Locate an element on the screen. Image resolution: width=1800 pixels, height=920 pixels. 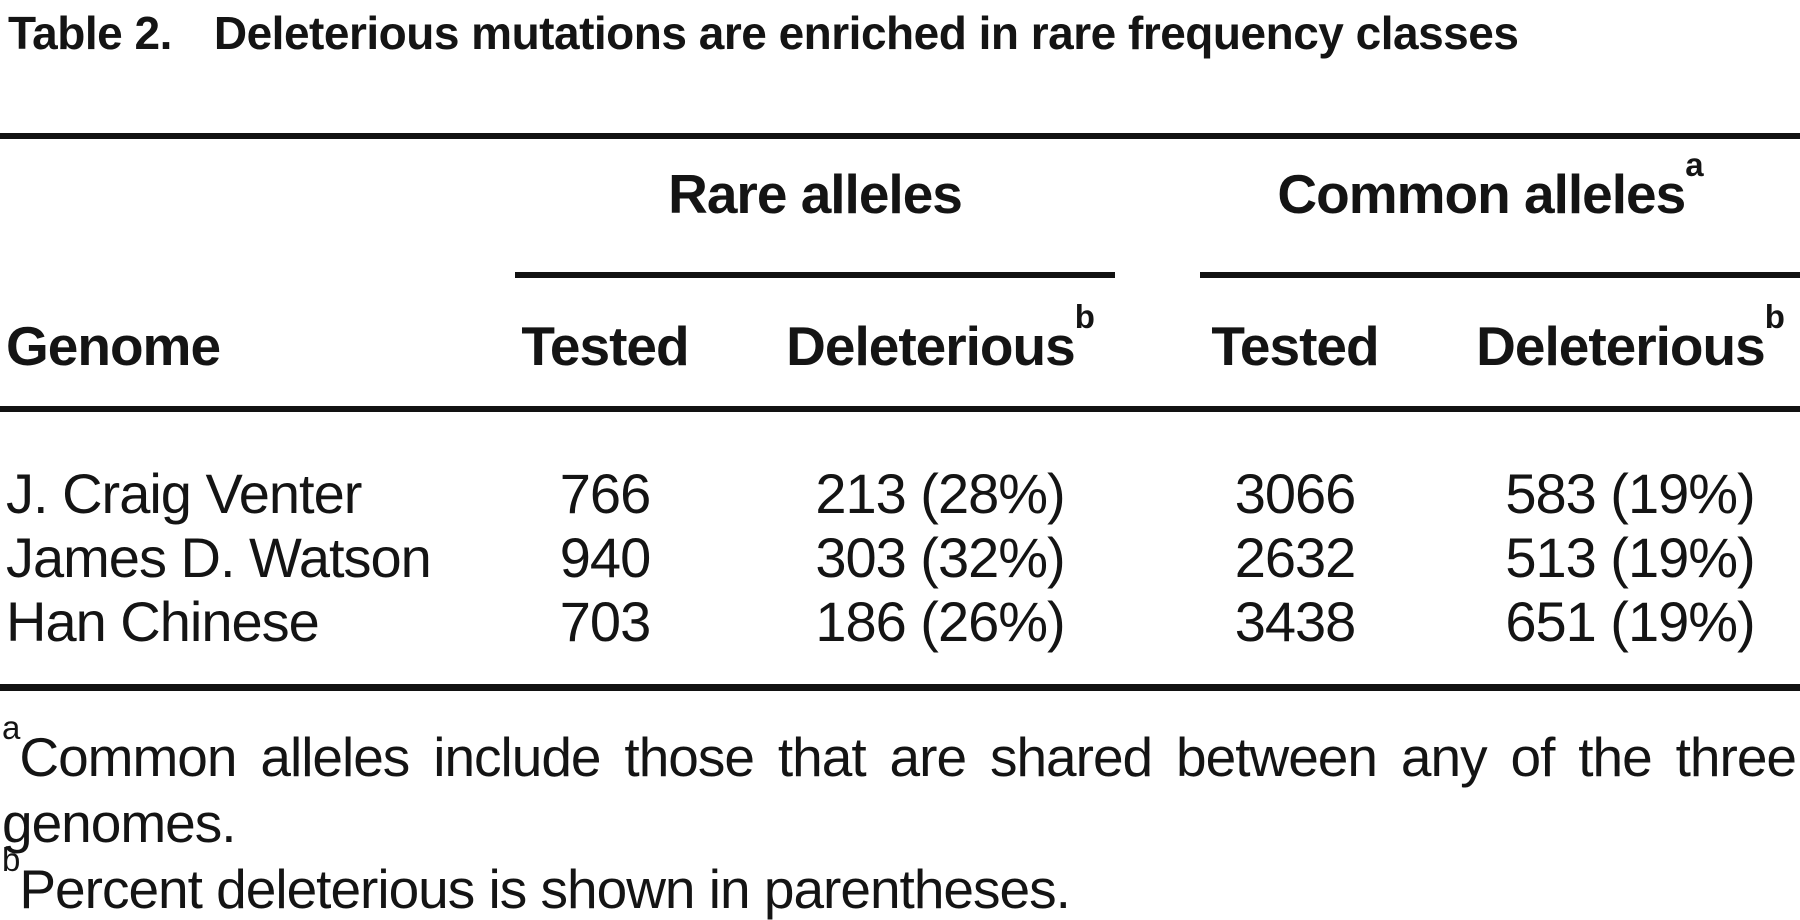
footnote-marker: a is located at coordinates (11, 727).